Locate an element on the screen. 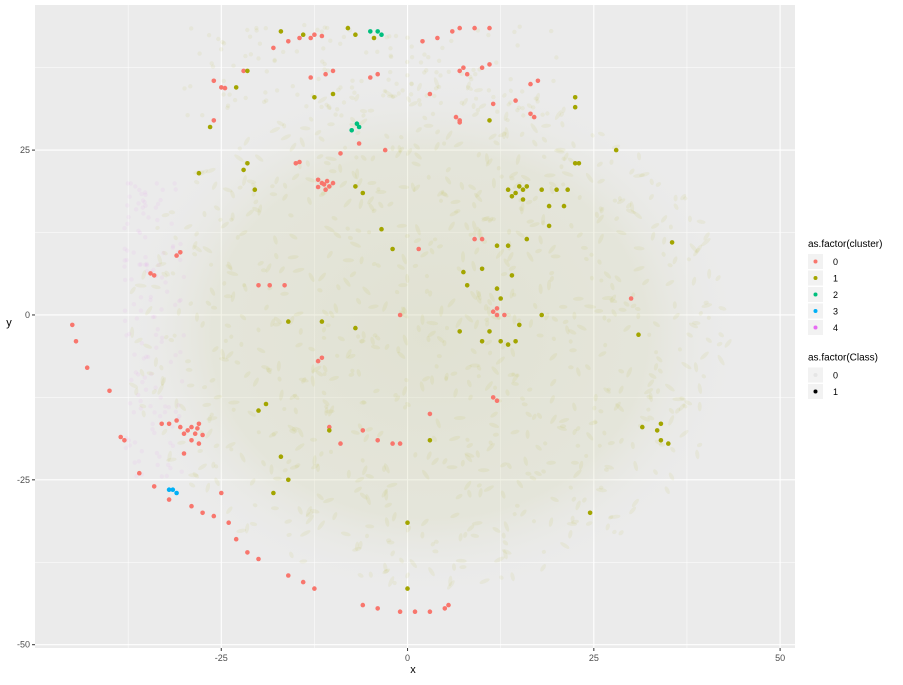  x-tick-label: 25 is located at coordinates (594, 658).